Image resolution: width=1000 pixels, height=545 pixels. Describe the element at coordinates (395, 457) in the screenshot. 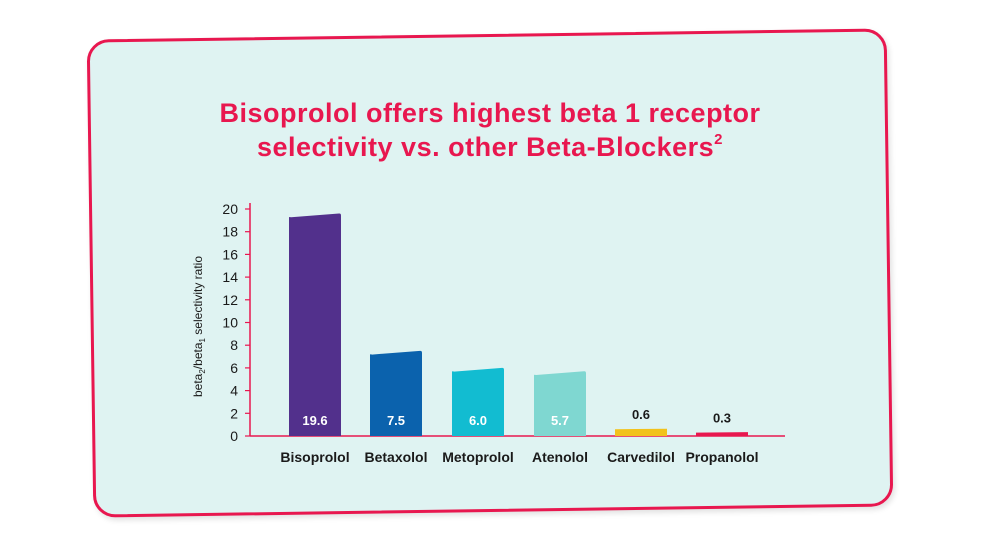

I see `x-tick-label: Betaxolol` at that location.